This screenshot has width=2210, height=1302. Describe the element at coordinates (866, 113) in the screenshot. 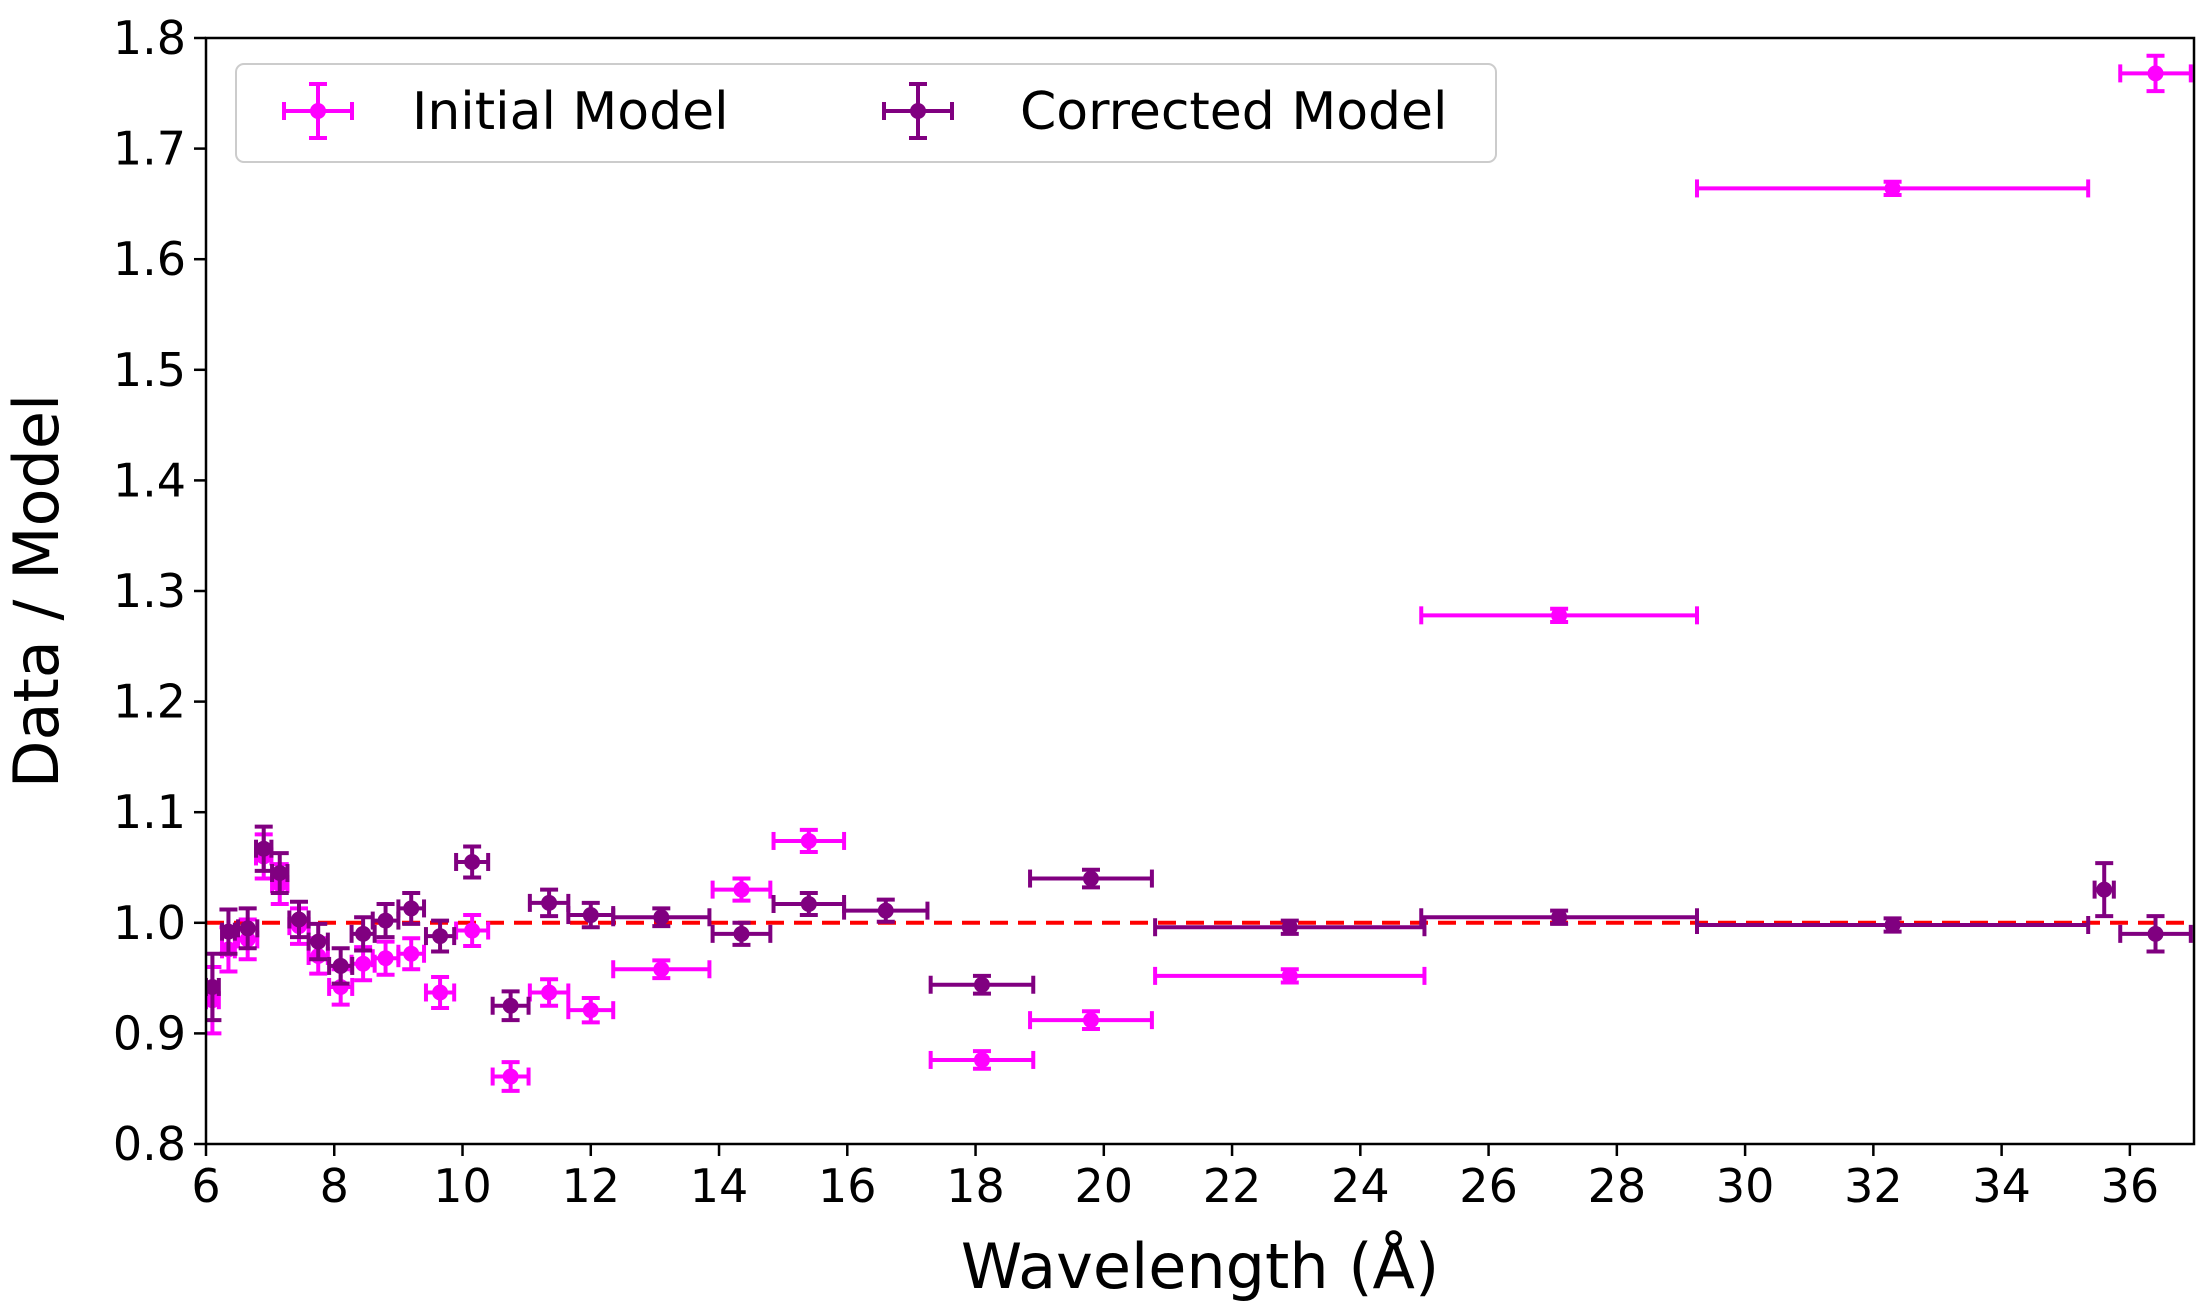

I see `legend-frame` at that location.